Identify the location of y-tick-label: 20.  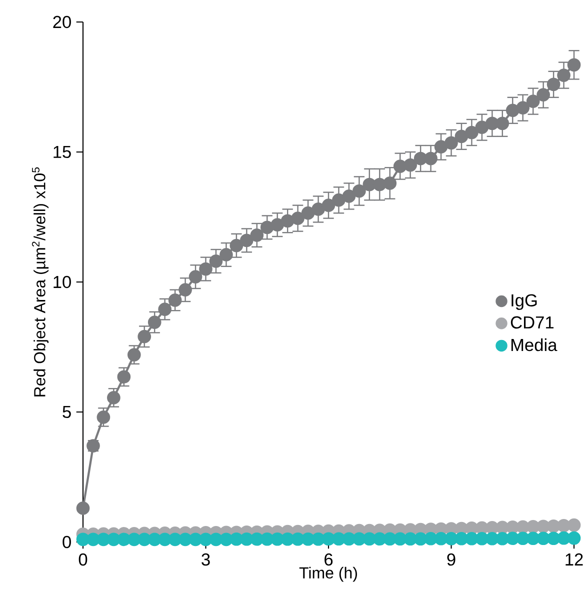
(62, 22).